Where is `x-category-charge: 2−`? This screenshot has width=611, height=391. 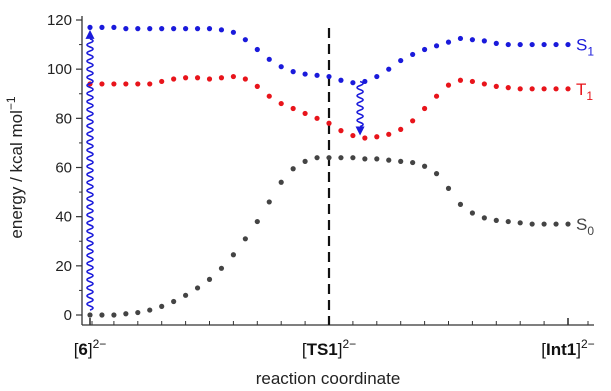
x-category-charge: 2− is located at coordinates (588, 344).